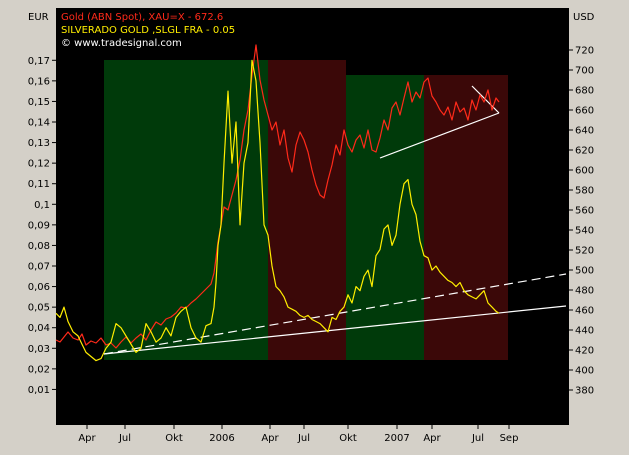 Image resolution: width=629 pixels, height=455 pixels. I want to click on right-tick-label: 620, so click(584, 151).